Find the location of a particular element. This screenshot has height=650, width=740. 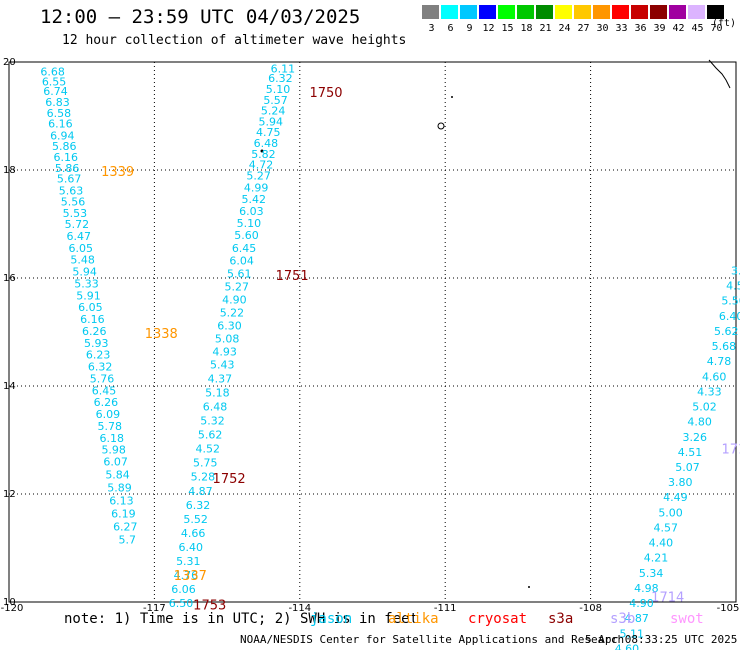

wave-height-value: 6.07 is located at coordinates (115, 462).